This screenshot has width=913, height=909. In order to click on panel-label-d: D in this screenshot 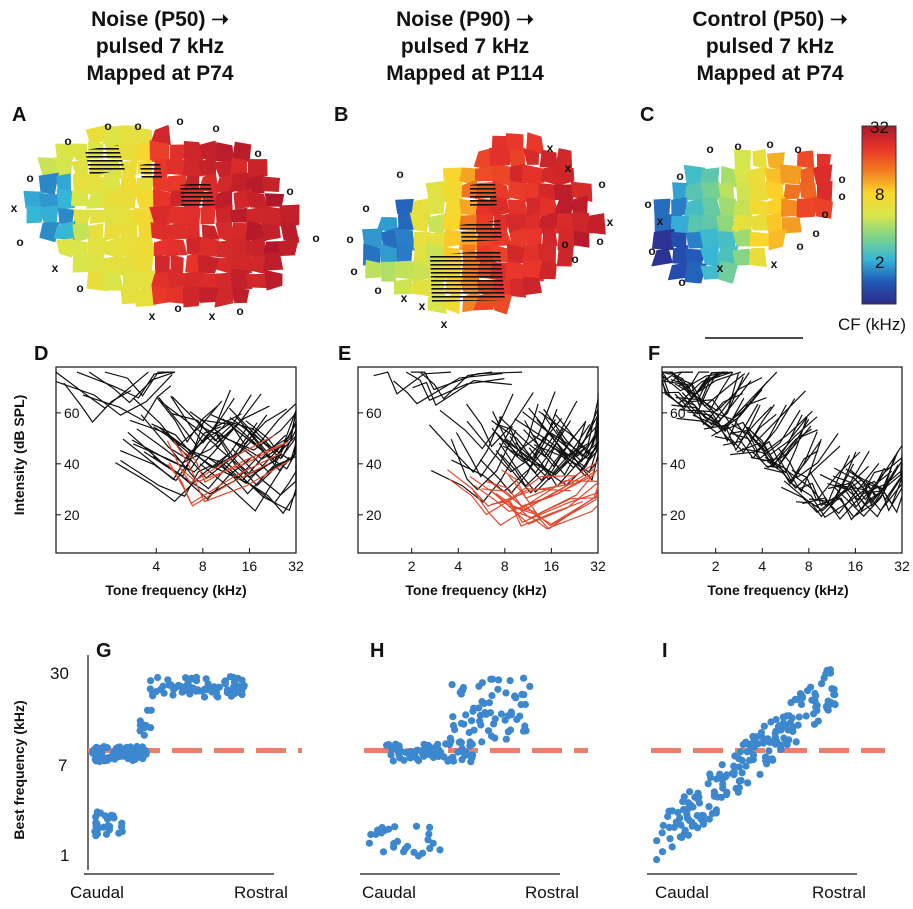, I will do `click(41, 354)`.